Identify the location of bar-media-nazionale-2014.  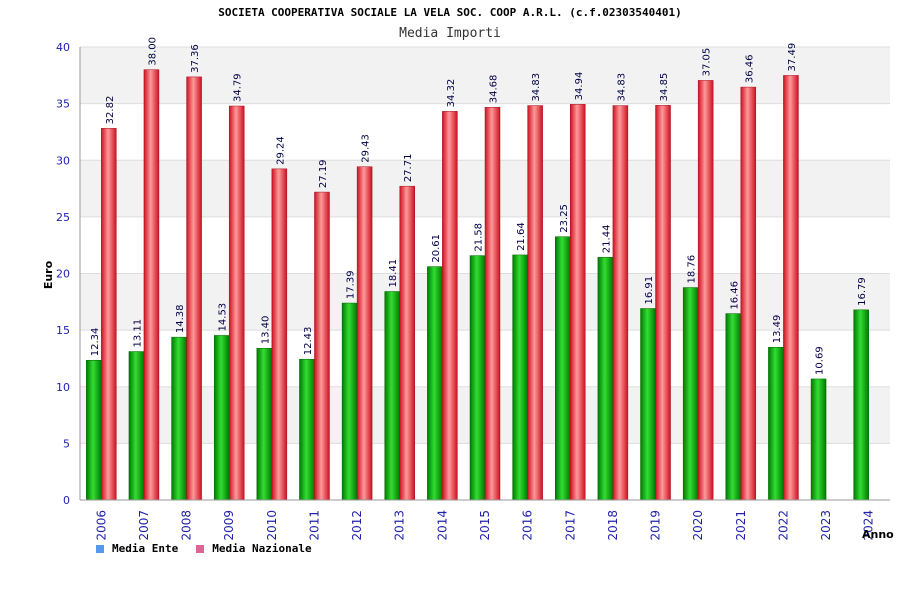
(450, 306).